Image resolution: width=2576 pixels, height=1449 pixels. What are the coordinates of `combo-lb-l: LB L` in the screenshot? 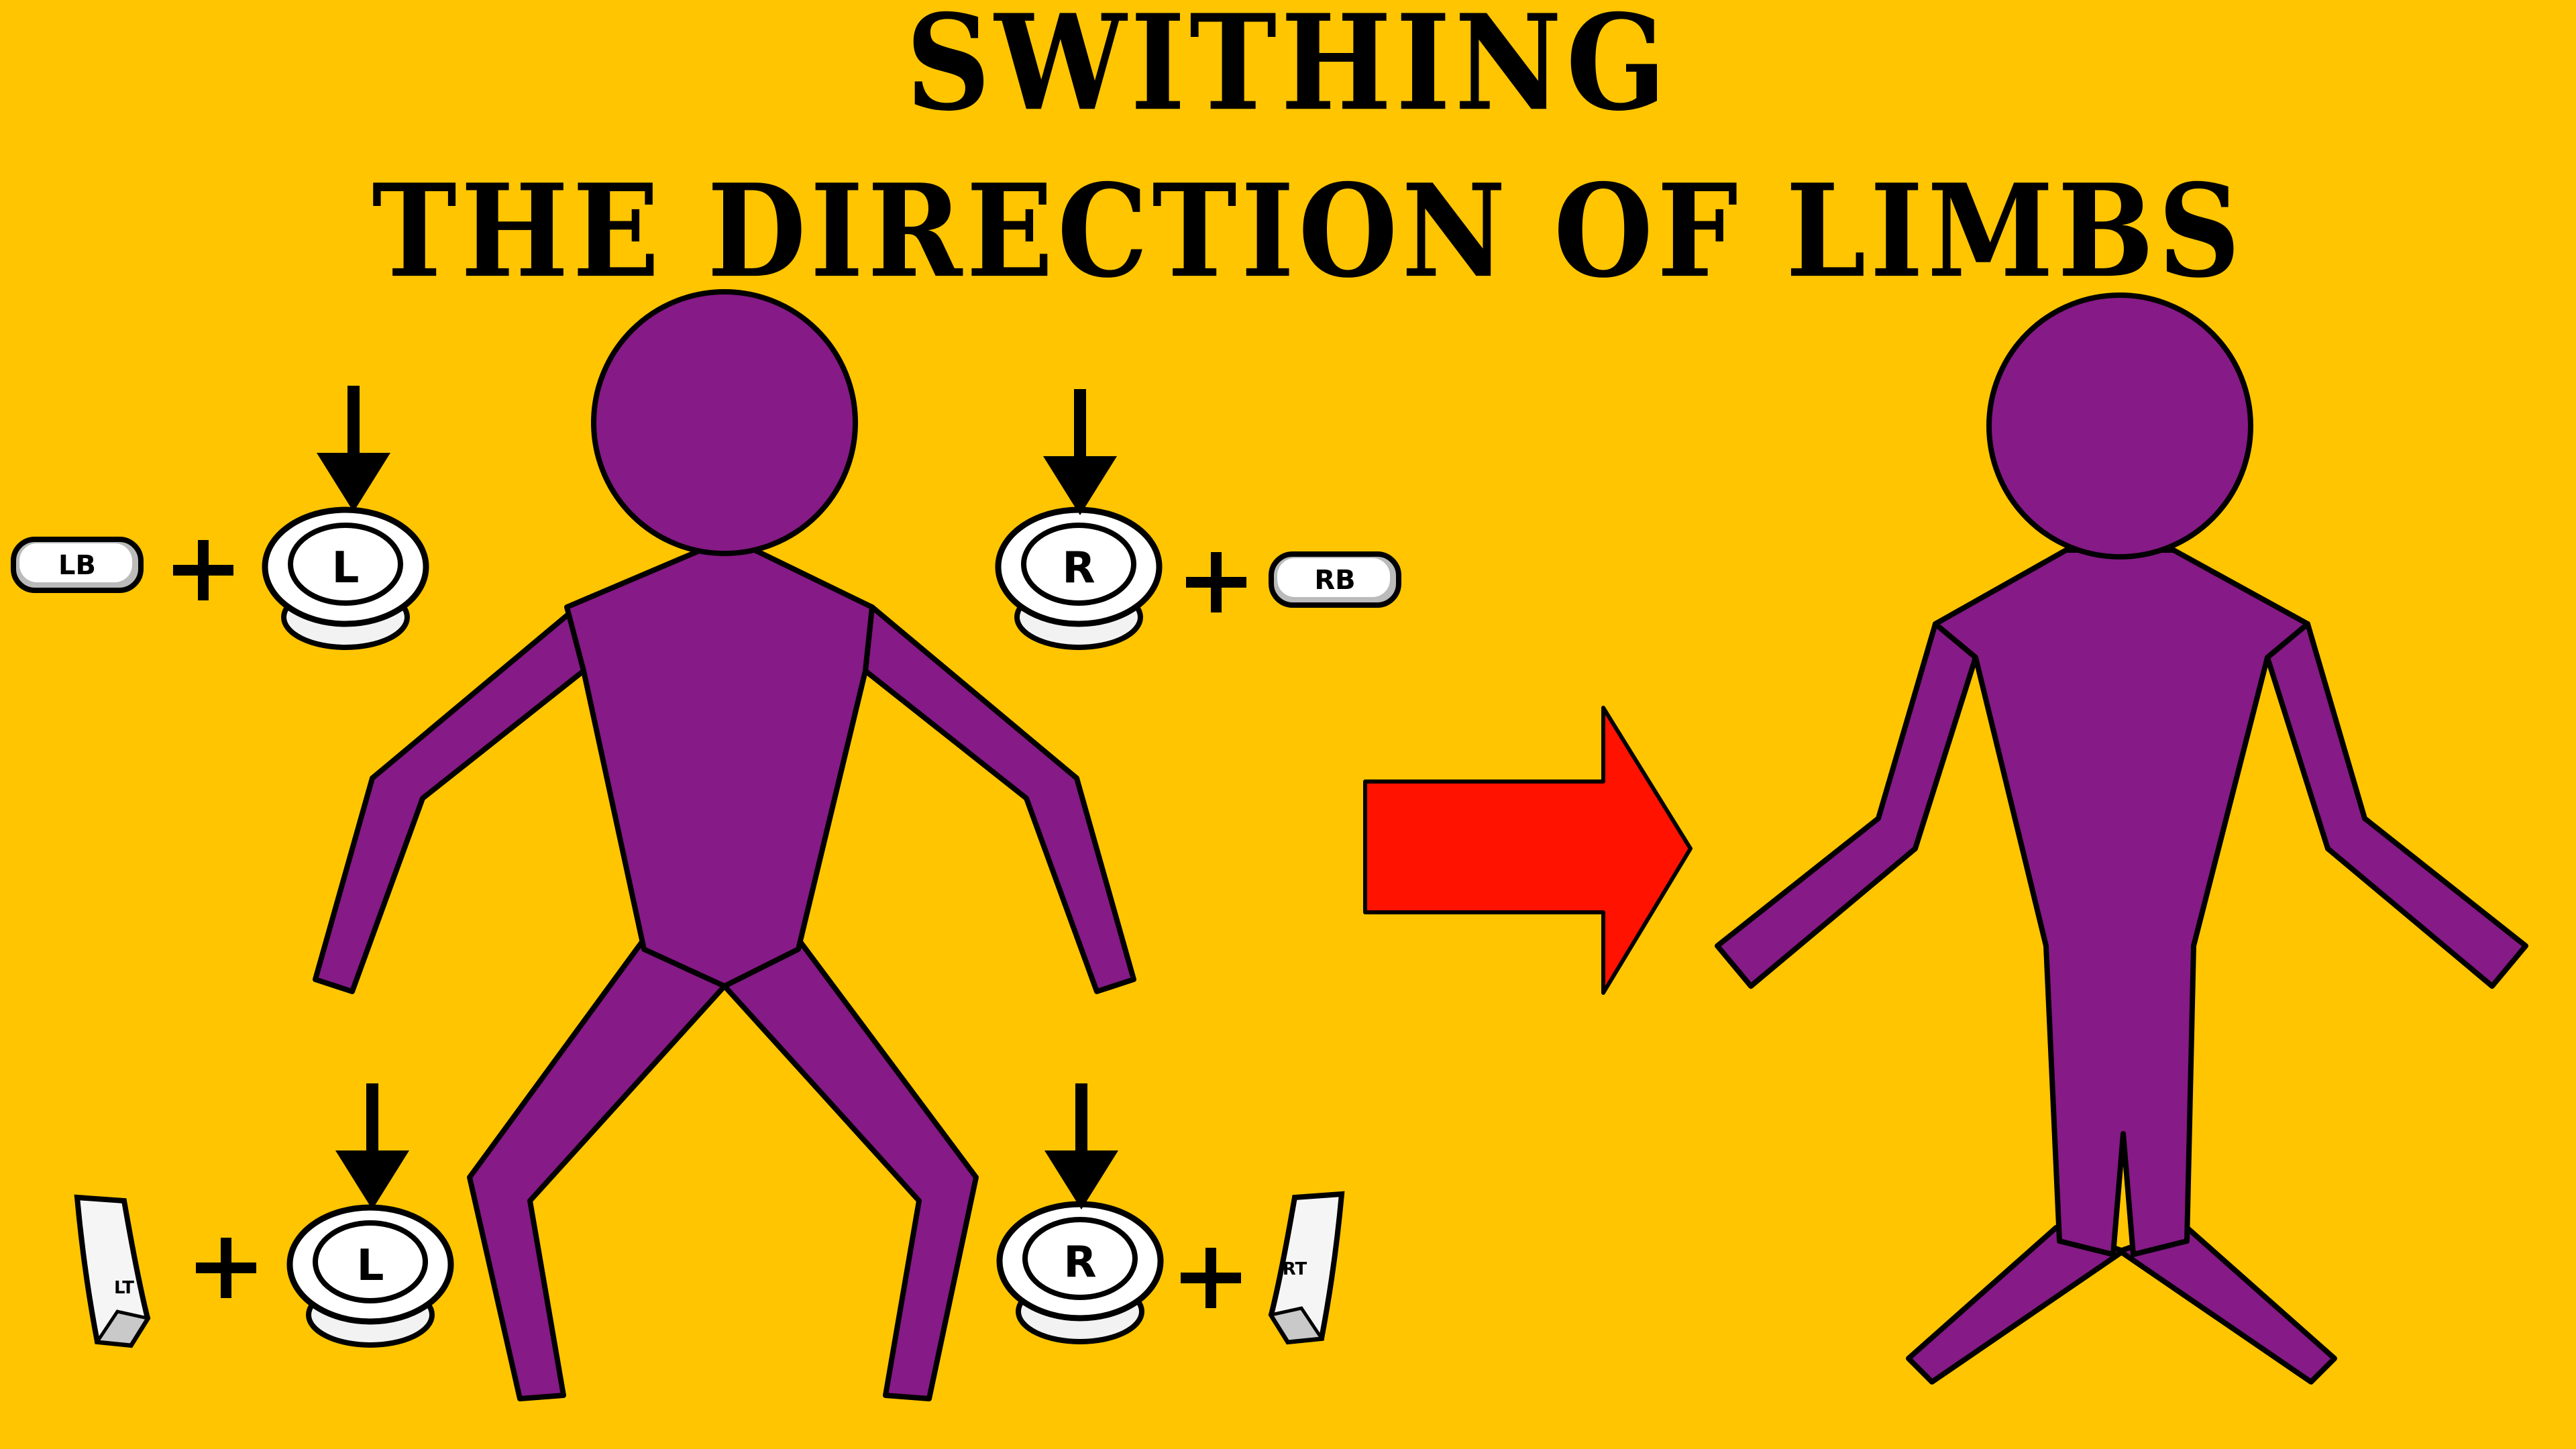 It's located at (219, 516).